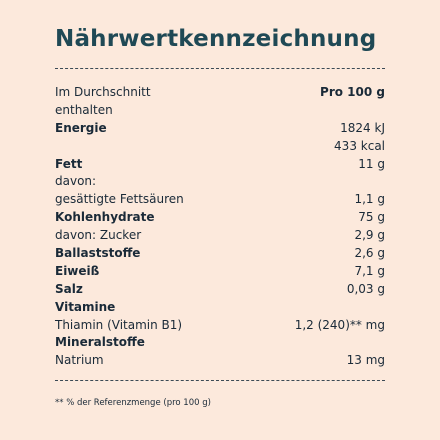 This screenshot has width=440, height=440. What do you see at coordinates (220, 380) in the screenshot?
I see `bottom-divider` at bounding box center [220, 380].